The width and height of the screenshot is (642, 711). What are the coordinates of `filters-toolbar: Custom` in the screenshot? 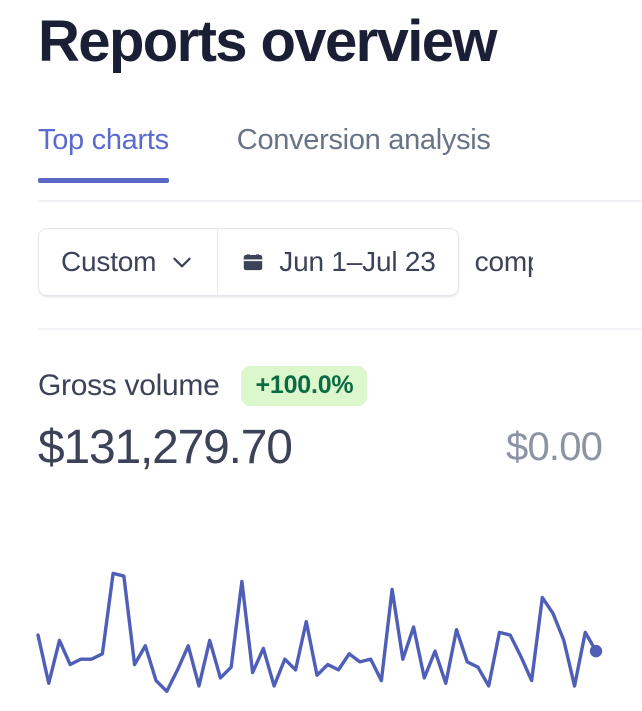 It's located at (285, 262).